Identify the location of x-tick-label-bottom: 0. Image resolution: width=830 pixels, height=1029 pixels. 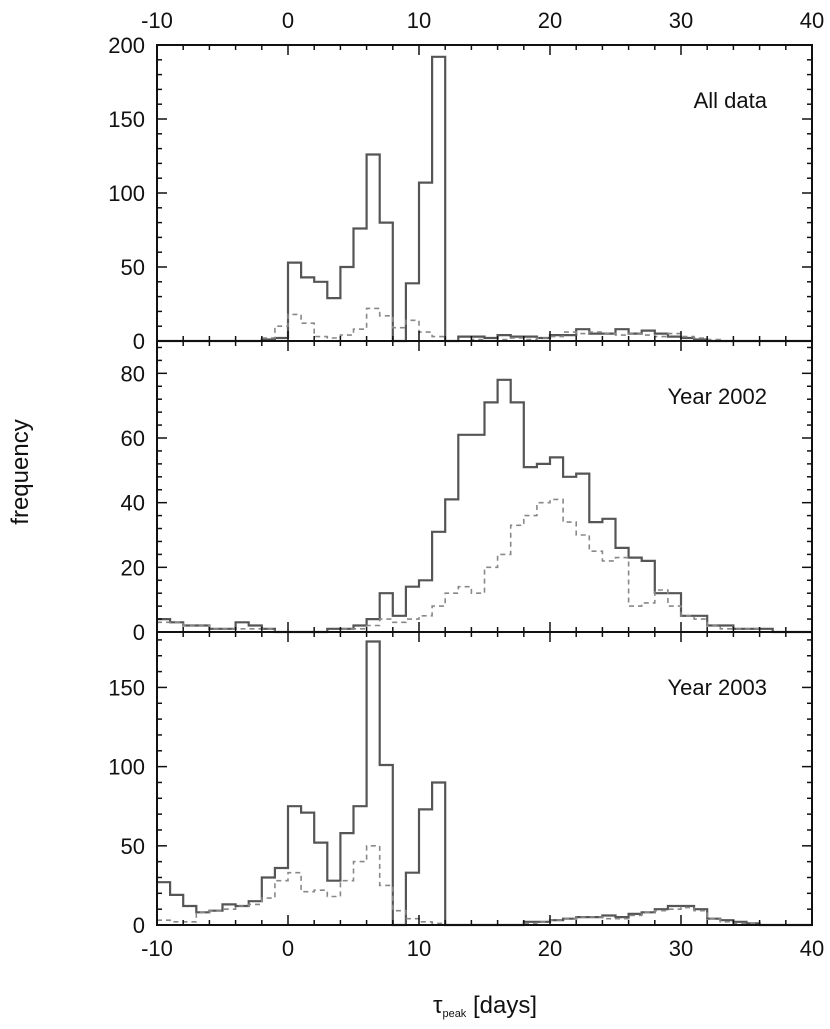
(288, 948).